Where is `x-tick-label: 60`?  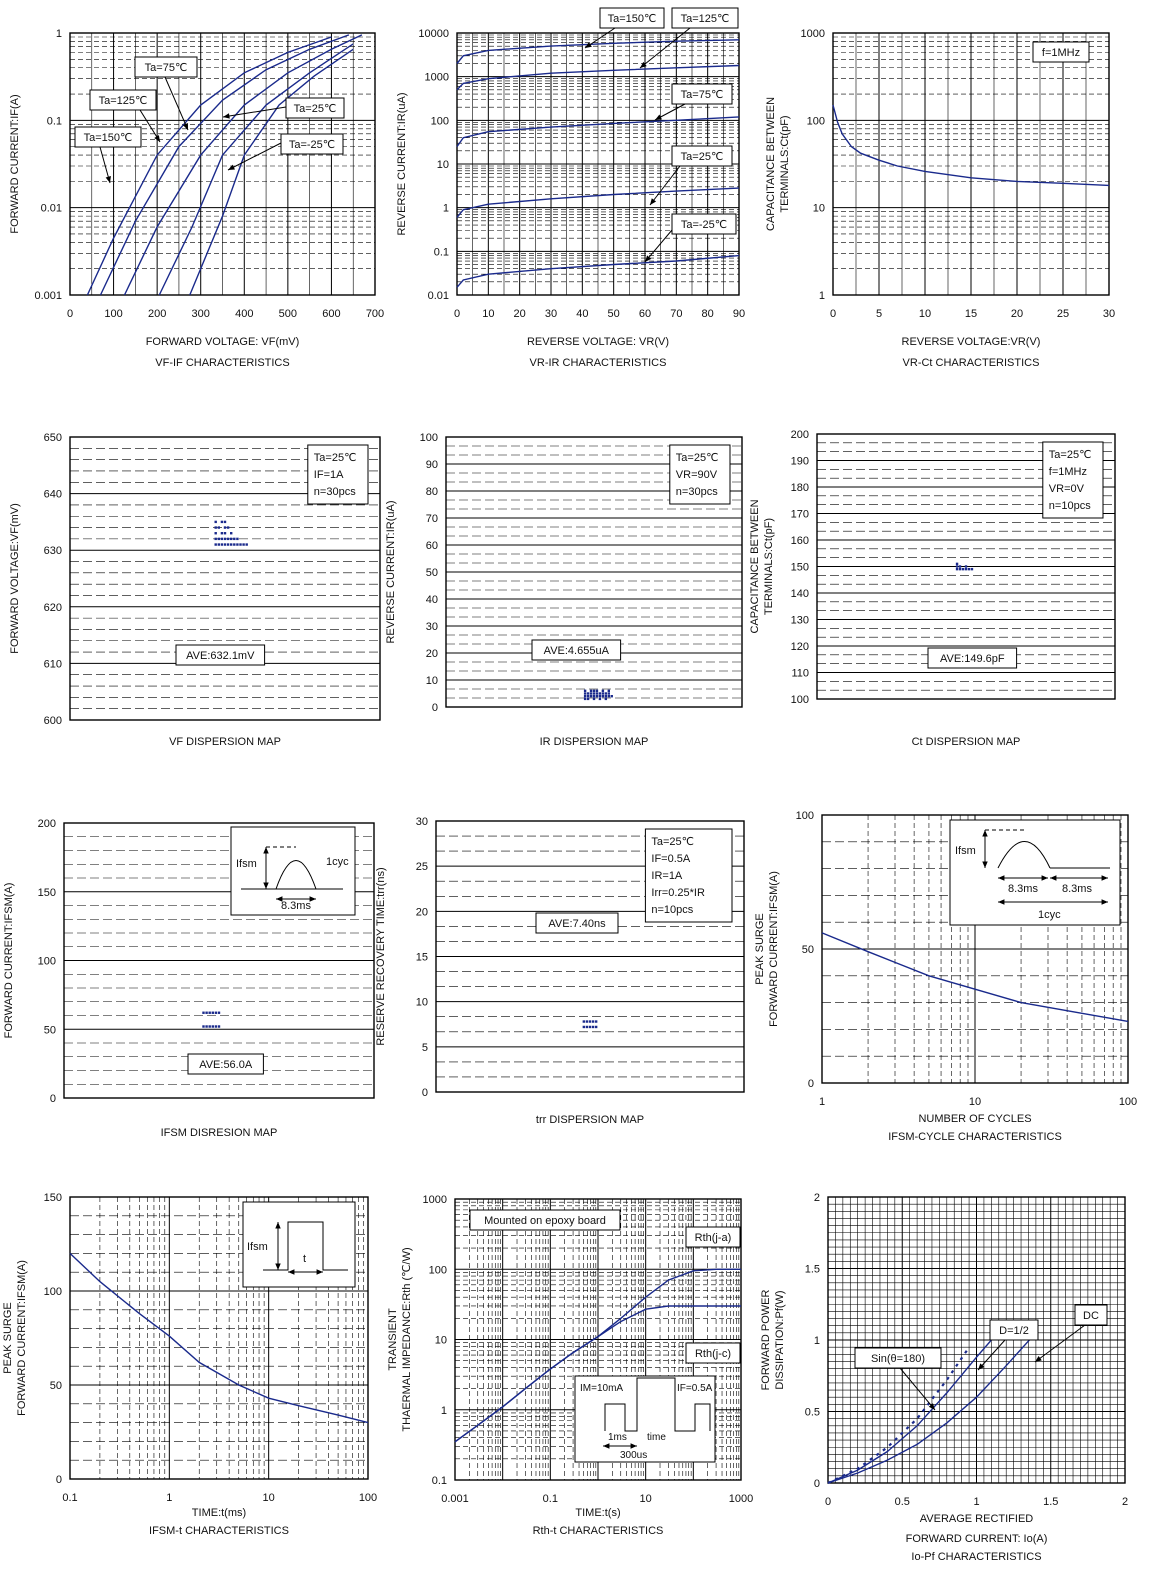 x-tick-label: 60 is located at coordinates (645, 314).